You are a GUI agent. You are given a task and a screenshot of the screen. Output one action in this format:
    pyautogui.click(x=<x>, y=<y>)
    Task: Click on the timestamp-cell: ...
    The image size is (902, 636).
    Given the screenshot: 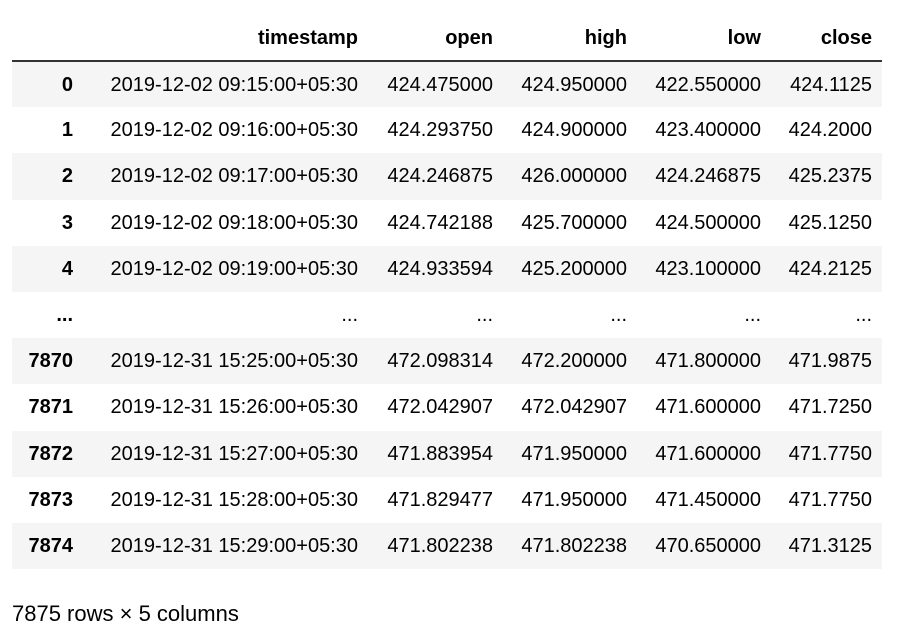 What is the action you would take?
    pyautogui.click(x=349, y=315)
    